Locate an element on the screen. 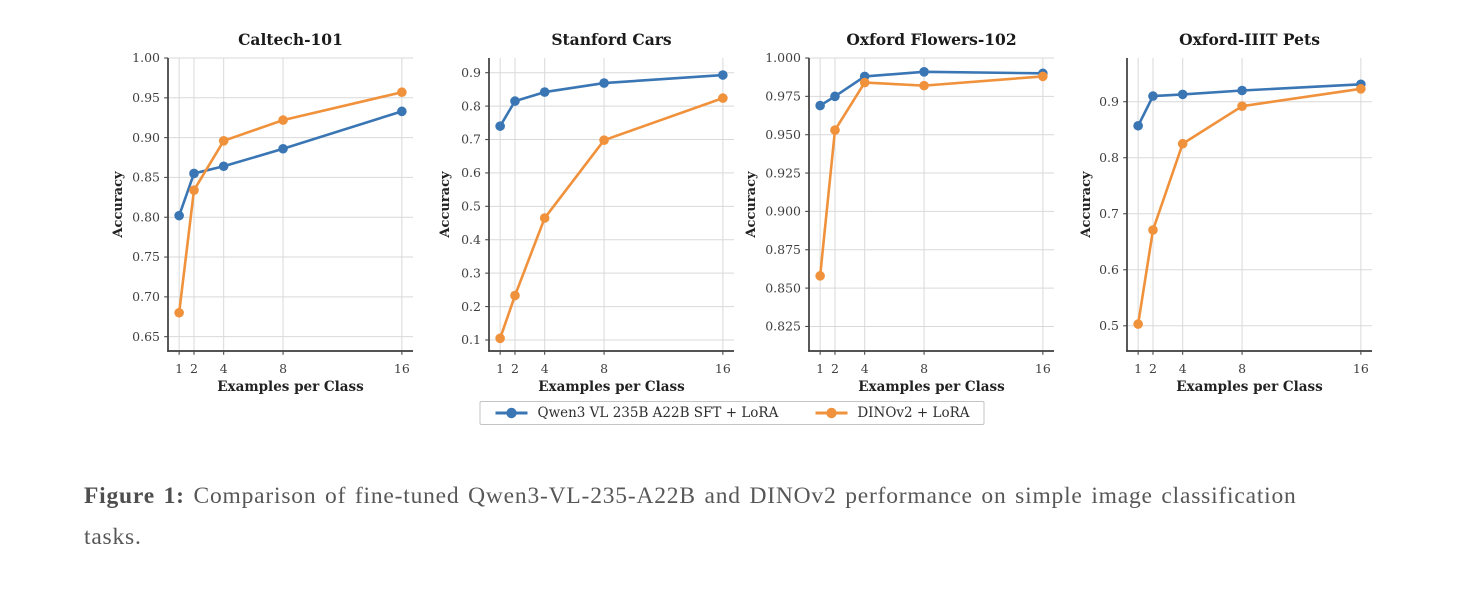  svg-text: 0.9 is located at coordinates (471, 72).